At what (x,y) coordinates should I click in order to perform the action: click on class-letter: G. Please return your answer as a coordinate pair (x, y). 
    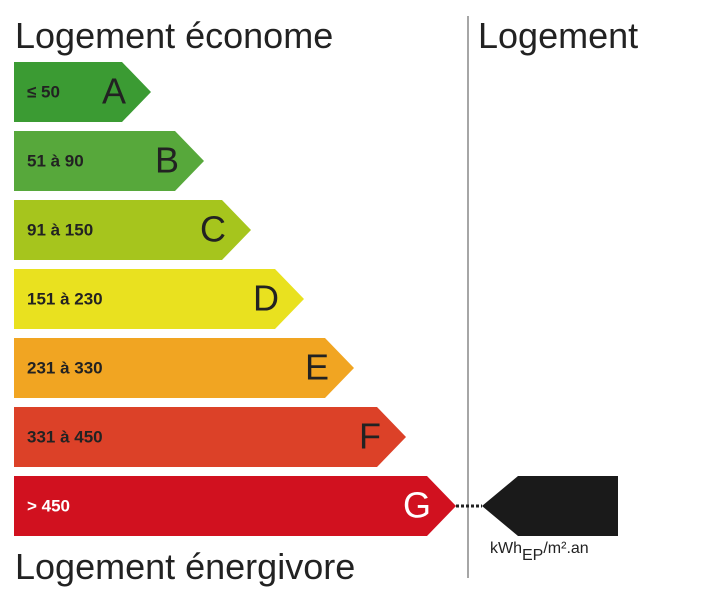
    Looking at the image, I should click on (417, 505).